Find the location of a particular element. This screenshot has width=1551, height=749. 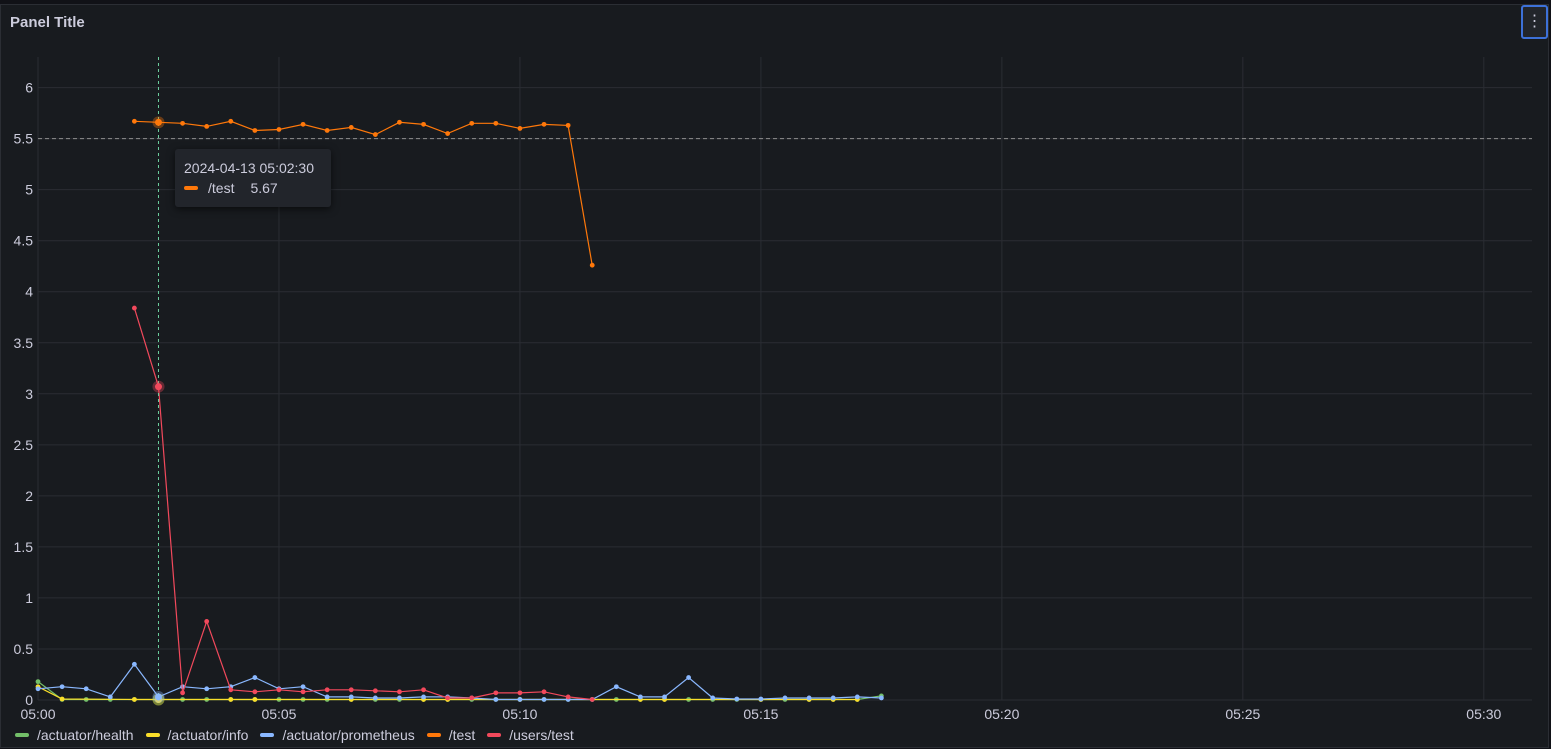

legend-item: /actuator/health is located at coordinates (74, 735).